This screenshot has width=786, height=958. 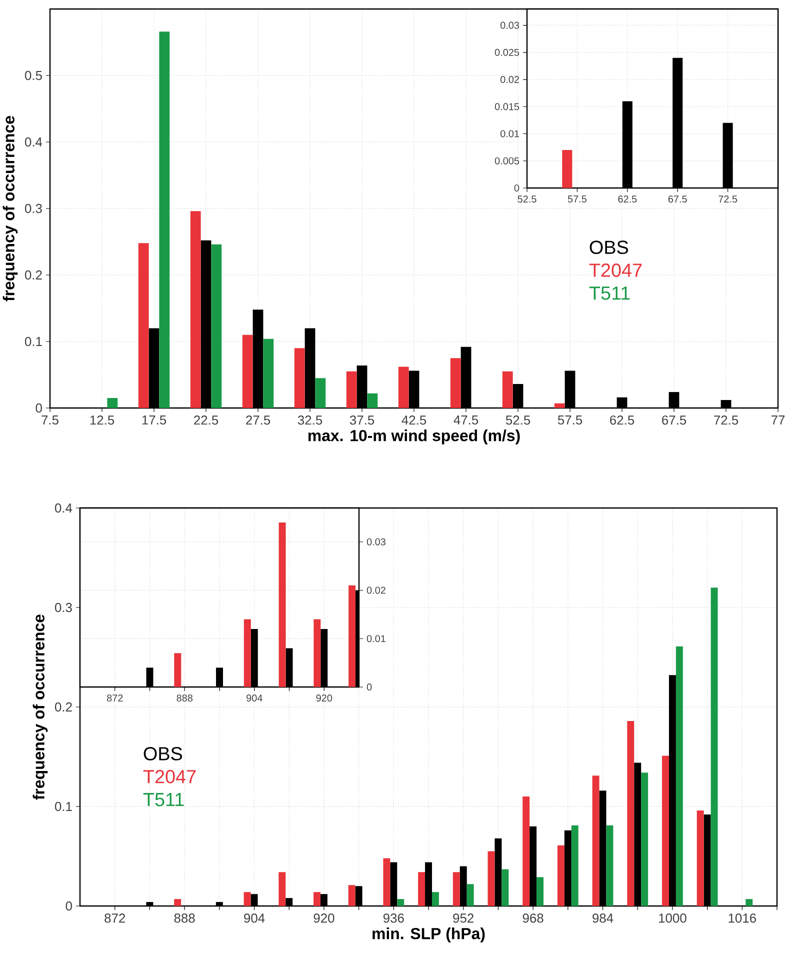 What do you see at coordinates (102, 420) in the screenshot?
I see `x-tick-label: 12.5` at bounding box center [102, 420].